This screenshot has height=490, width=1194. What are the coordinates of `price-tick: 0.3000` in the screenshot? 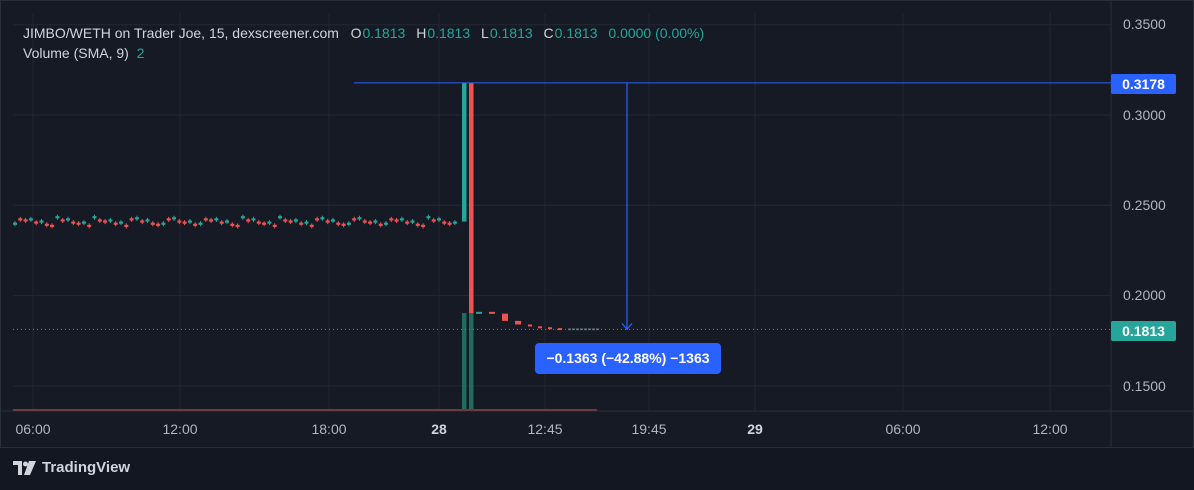 It's located at (1144, 115).